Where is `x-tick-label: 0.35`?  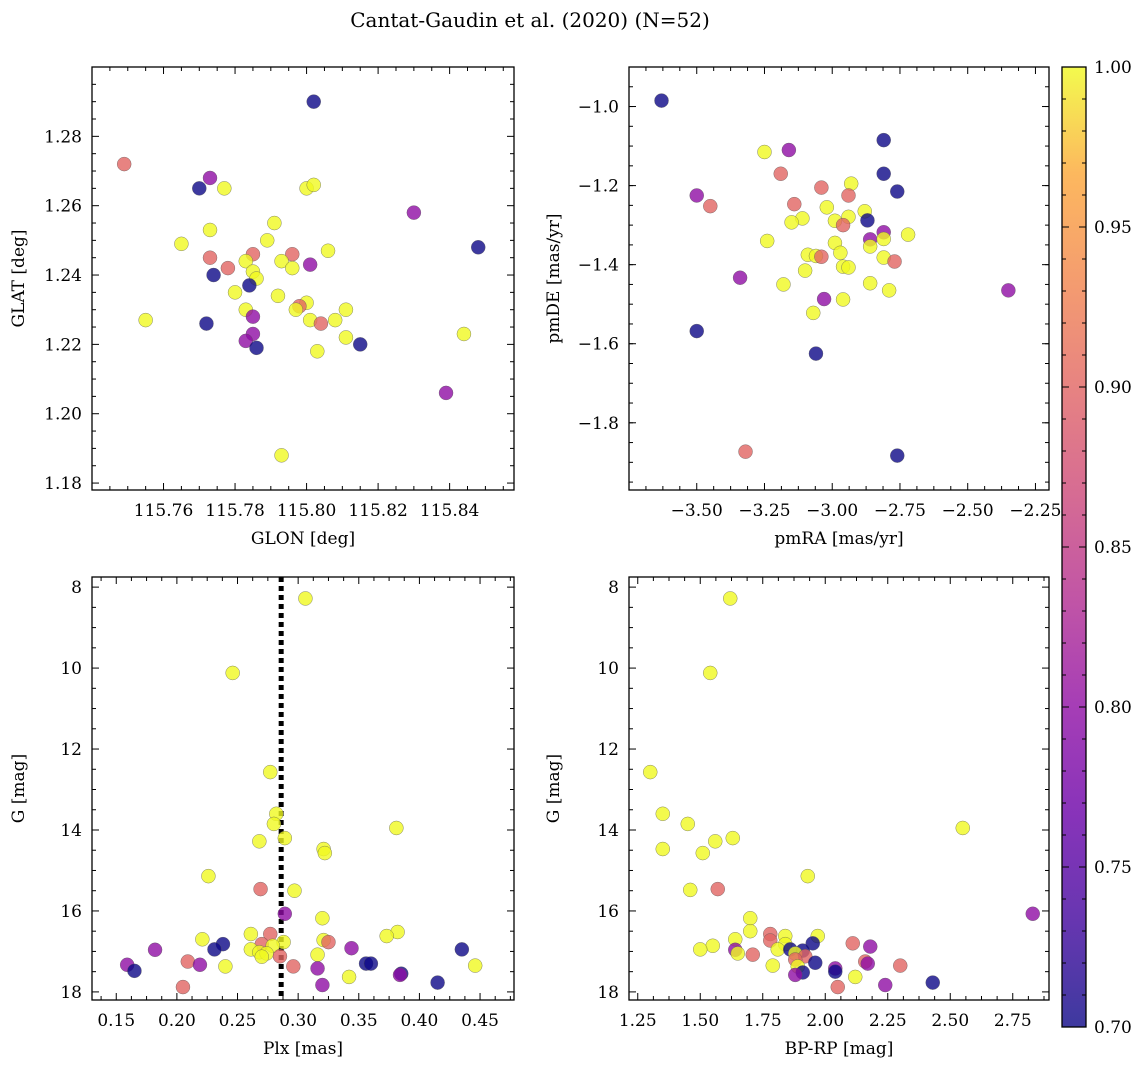 x-tick-label: 0.35 is located at coordinates (359, 1021).